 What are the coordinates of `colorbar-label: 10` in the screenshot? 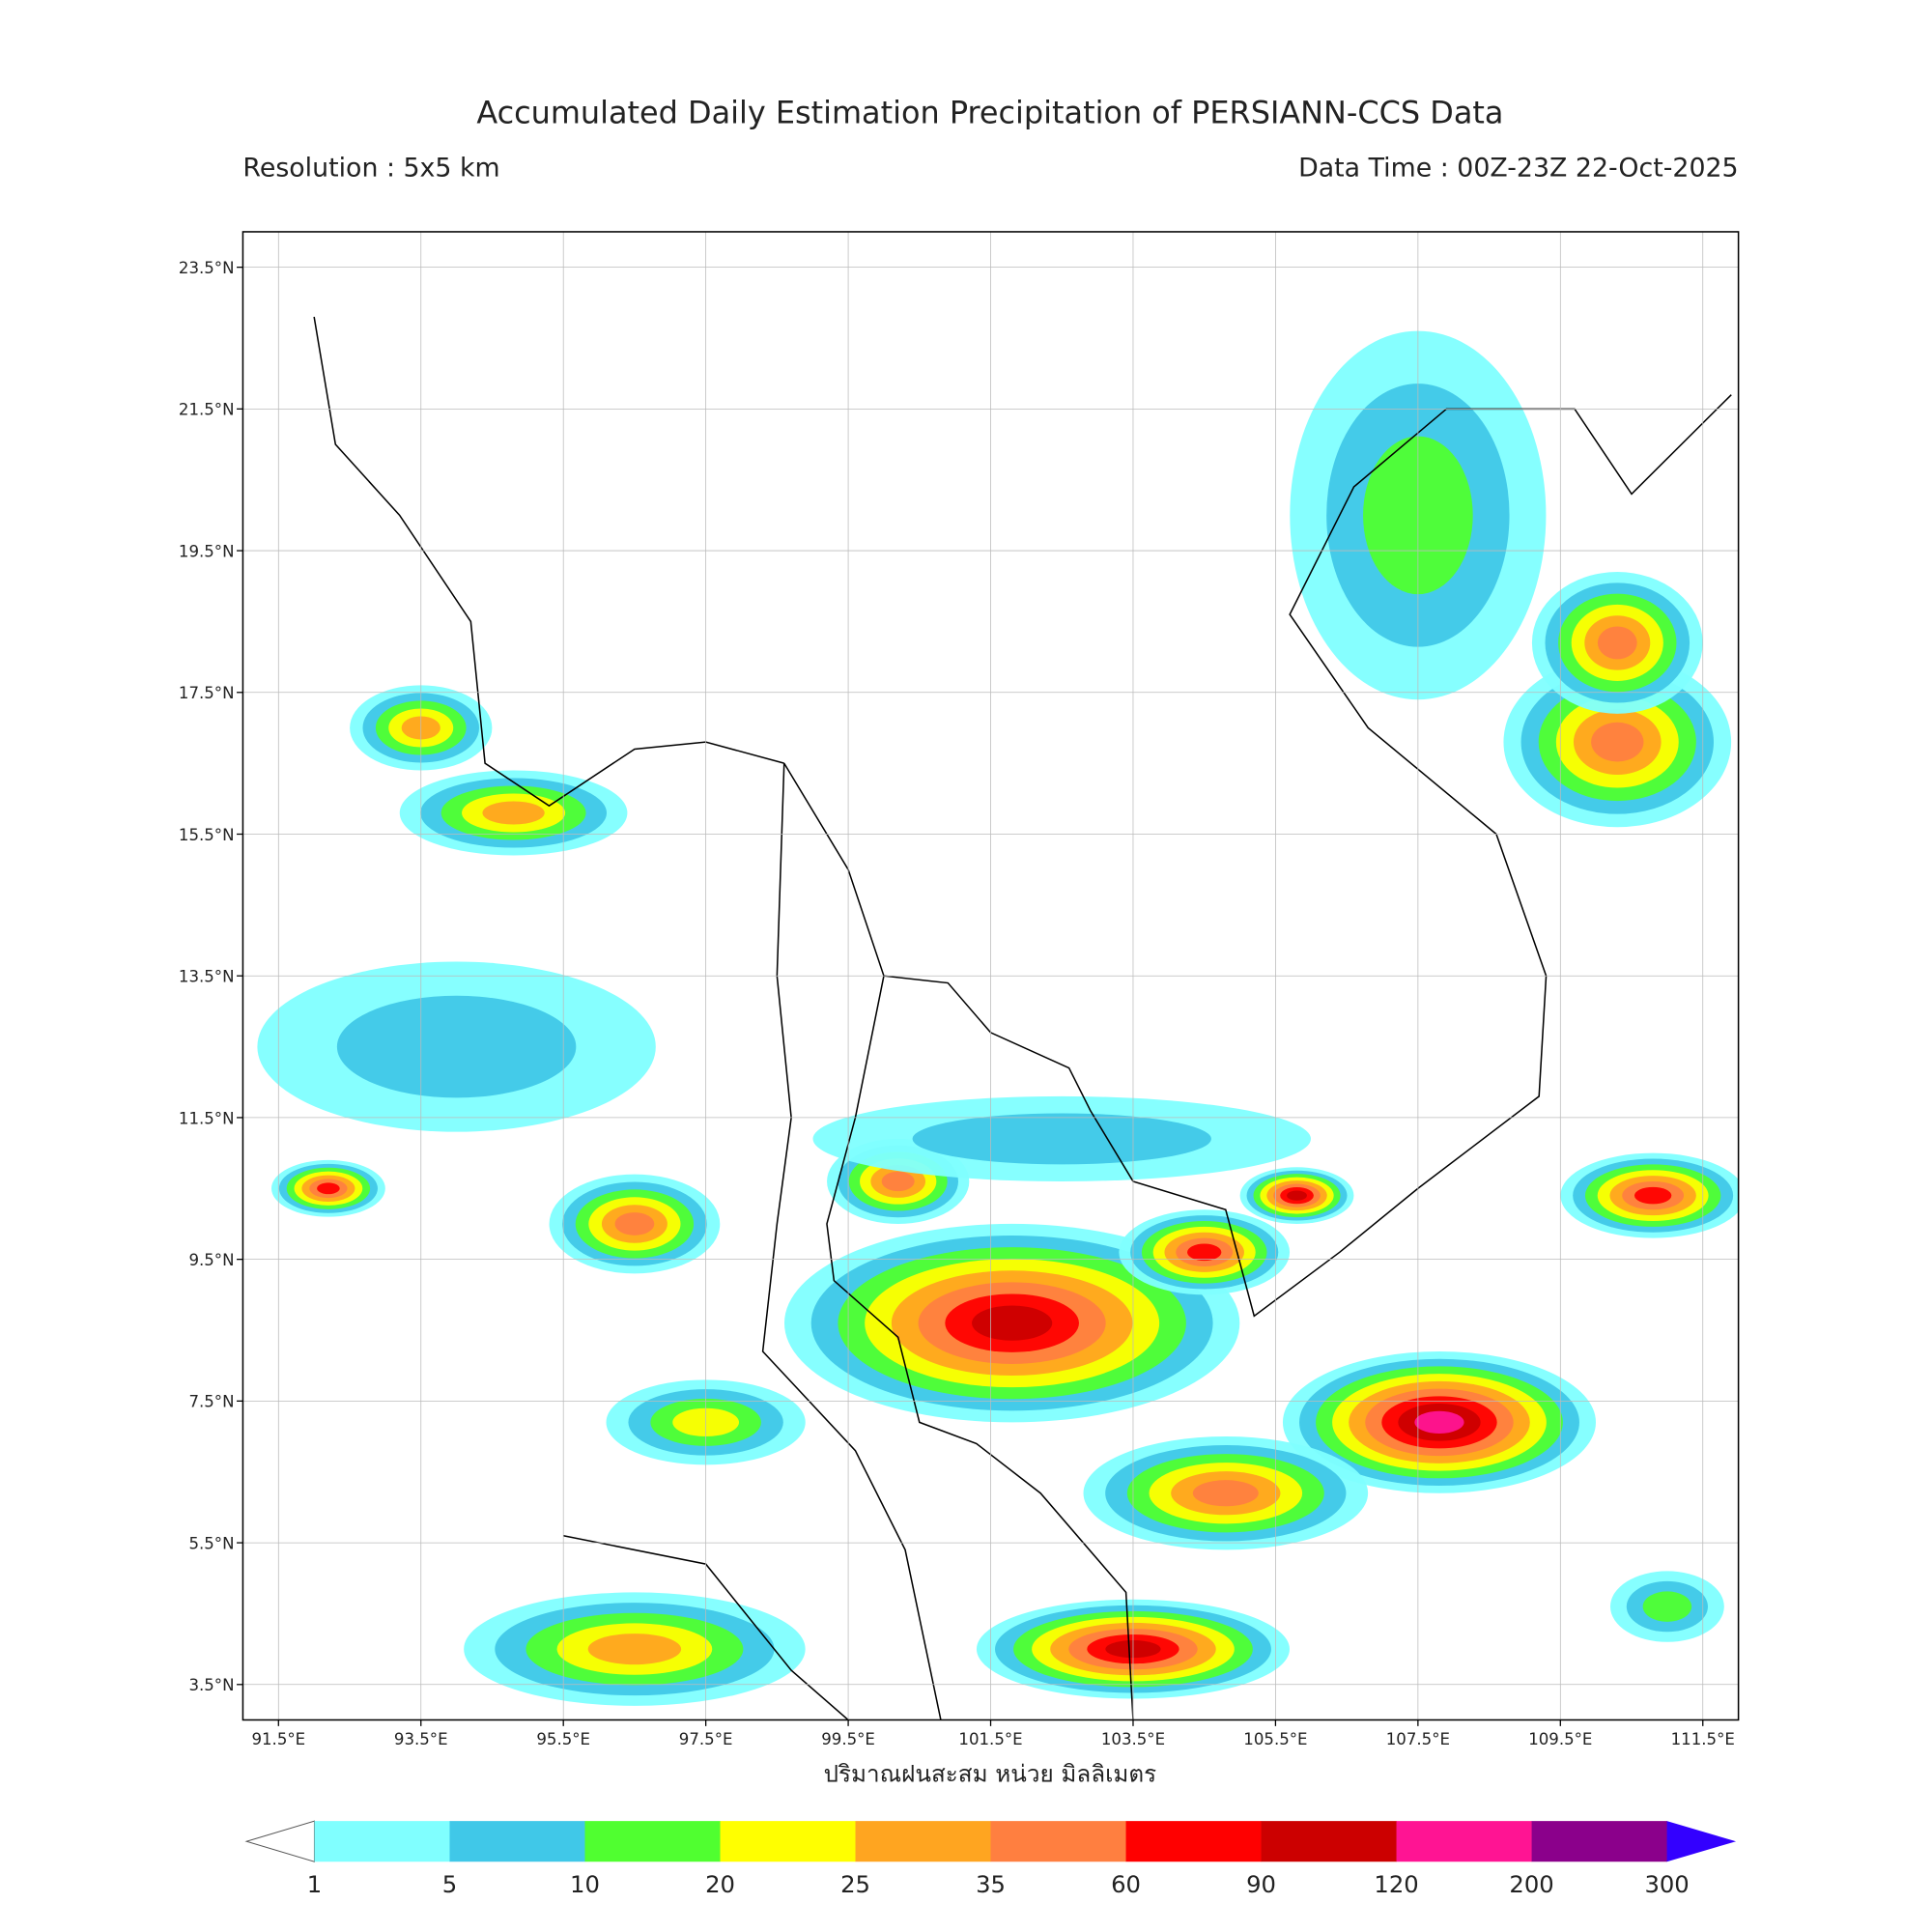 It's located at (585, 1884).